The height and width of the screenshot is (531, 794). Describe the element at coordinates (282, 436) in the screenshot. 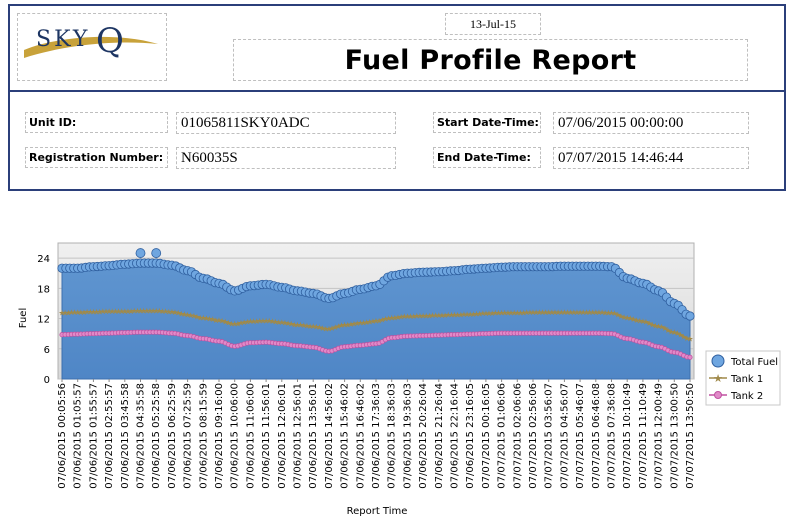

I see `x-tick-label: 07/06/2015 12:06:01` at that location.